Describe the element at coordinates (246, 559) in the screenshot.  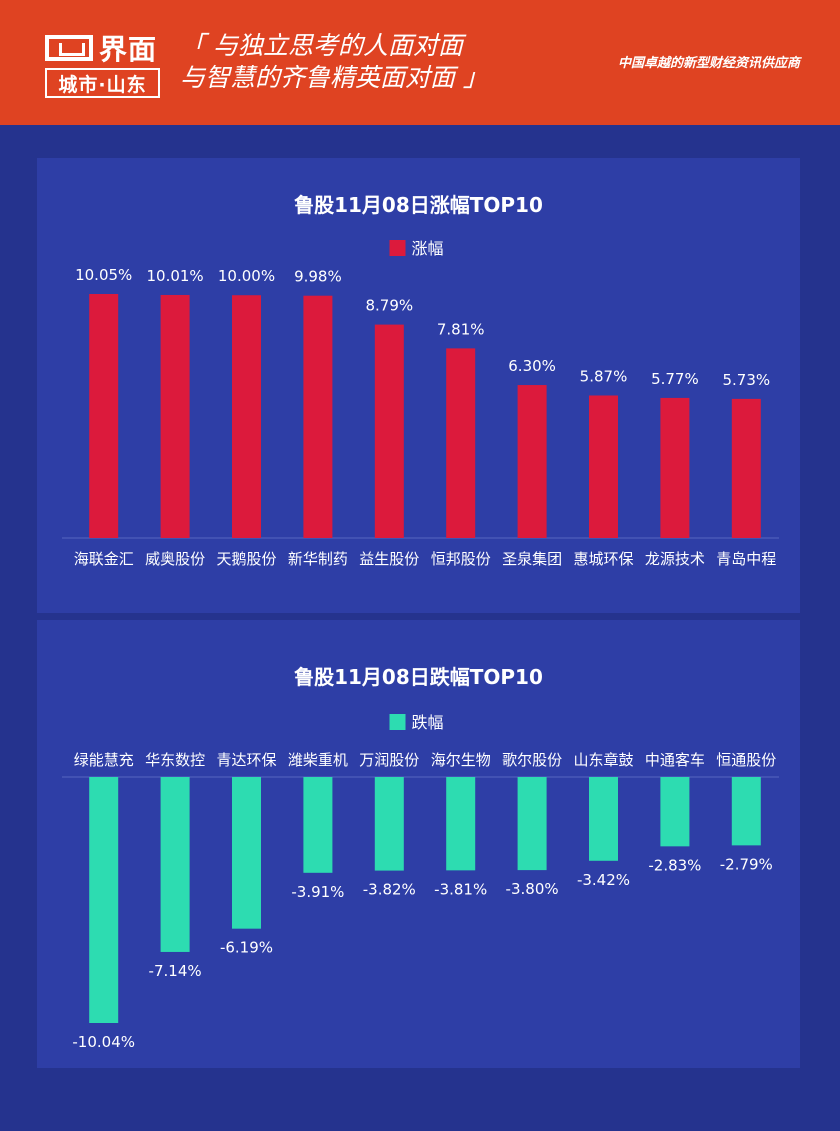
I see `tick-label: 天鹅股份` at that location.